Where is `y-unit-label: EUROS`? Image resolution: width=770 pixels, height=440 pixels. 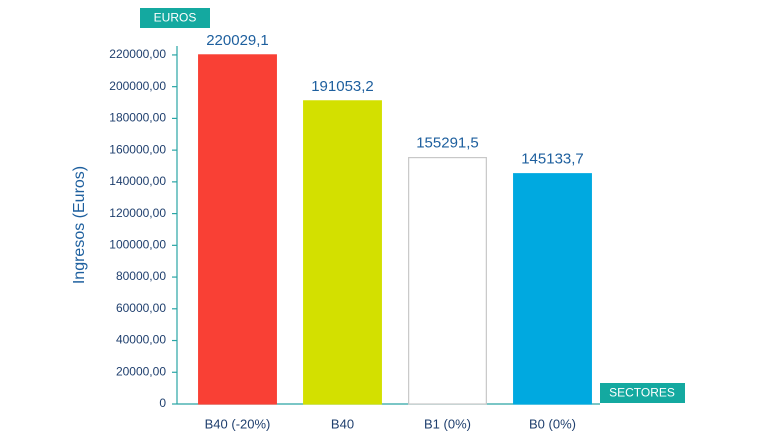
y-unit-label: EUROS is located at coordinates (175, 18).